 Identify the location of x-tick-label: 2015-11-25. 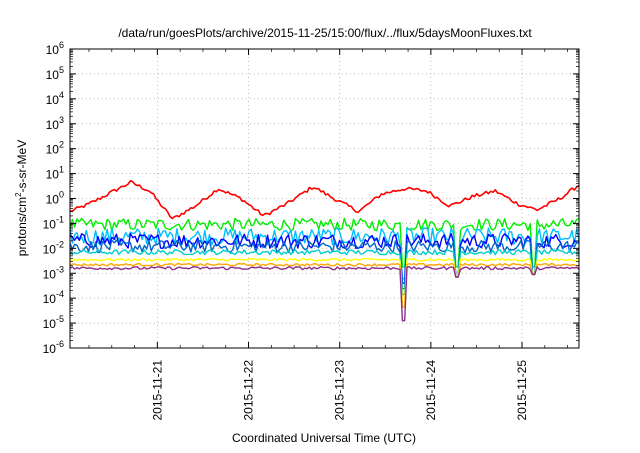
(522, 390).